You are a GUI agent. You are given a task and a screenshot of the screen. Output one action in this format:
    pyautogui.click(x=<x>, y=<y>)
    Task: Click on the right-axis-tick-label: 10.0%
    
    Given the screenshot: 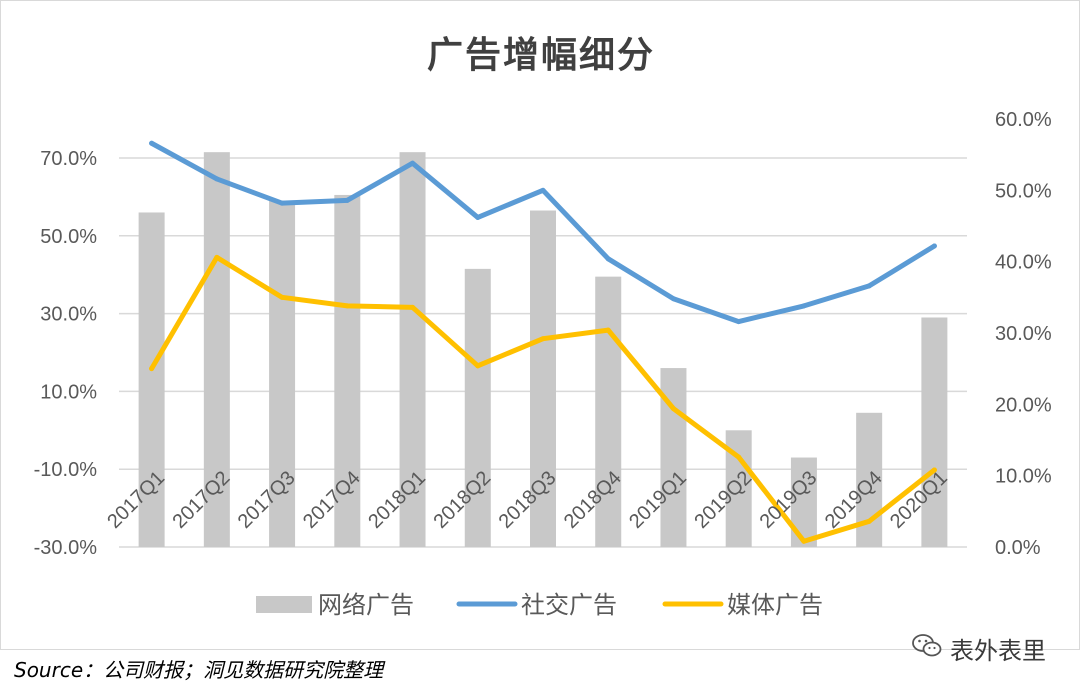 What is the action you would take?
    pyautogui.click(x=1023, y=477)
    